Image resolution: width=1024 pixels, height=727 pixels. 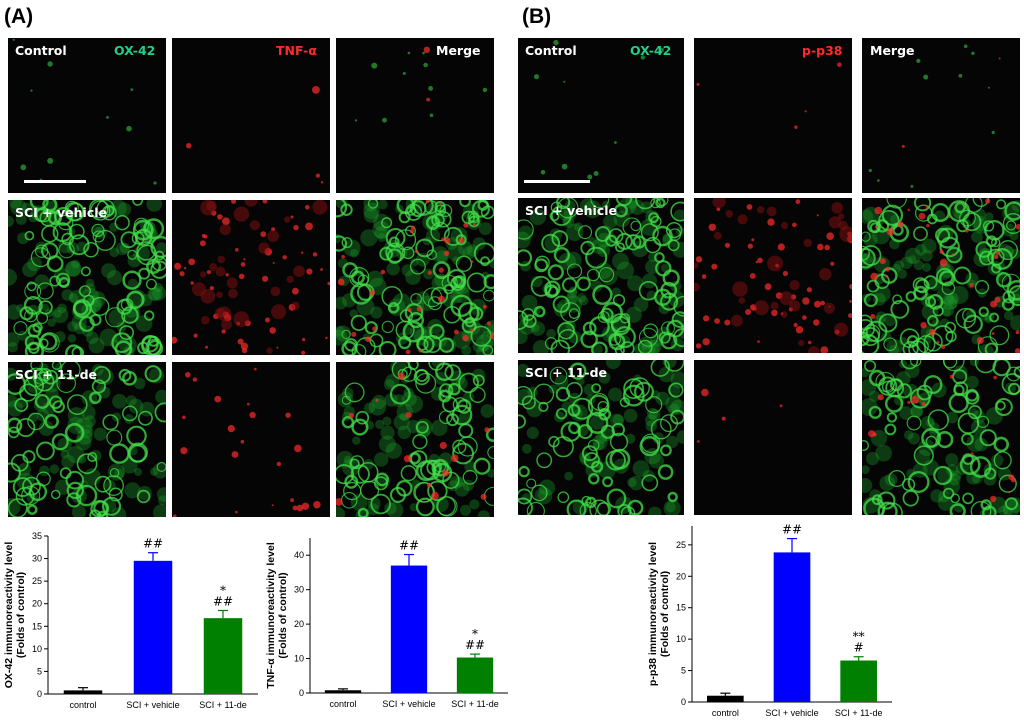 What do you see at coordinates (223, 590) in the screenshot?
I see `significance-marker: *` at bounding box center [223, 590].